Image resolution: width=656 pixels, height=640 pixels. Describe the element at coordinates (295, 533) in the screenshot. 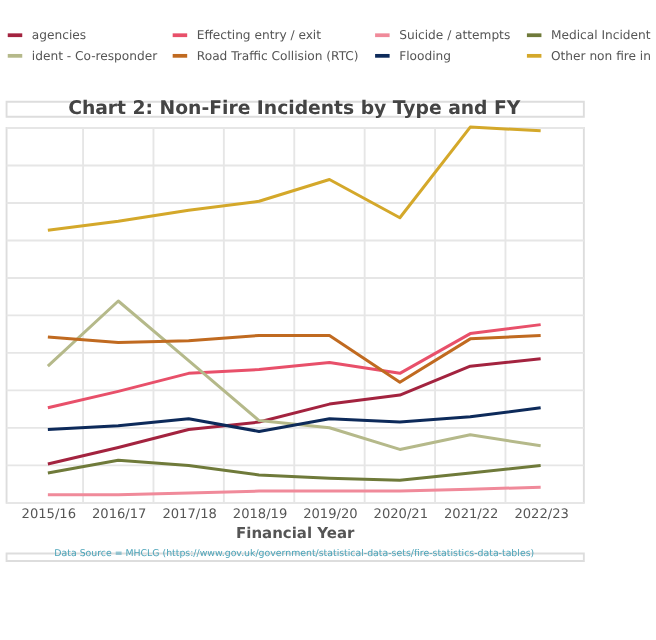

I see `x-axis-title: Financial Year` at that location.